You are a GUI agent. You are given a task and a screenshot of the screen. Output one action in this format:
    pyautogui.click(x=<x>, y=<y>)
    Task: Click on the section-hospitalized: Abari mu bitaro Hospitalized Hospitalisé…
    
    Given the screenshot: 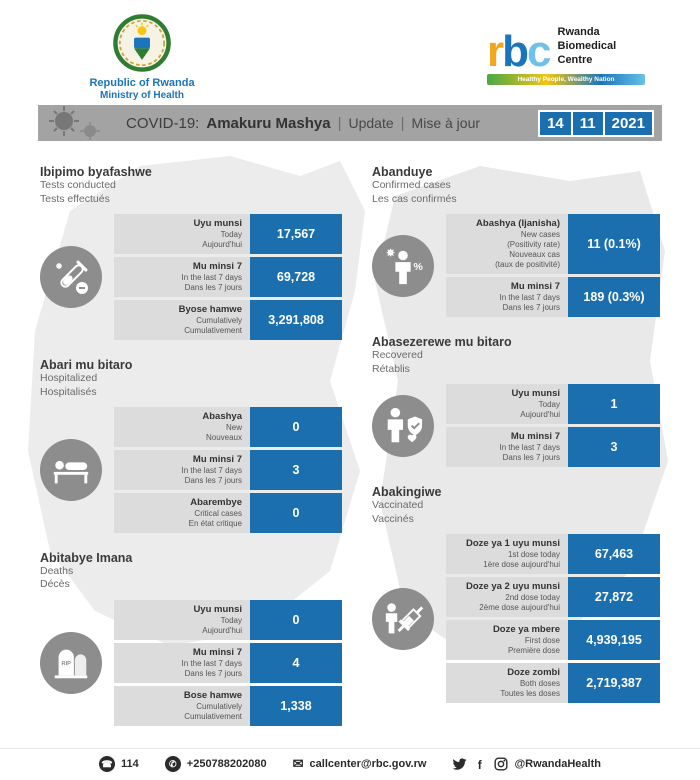 What is the action you would take?
    pyautogui.click(x=191, y=445)
    